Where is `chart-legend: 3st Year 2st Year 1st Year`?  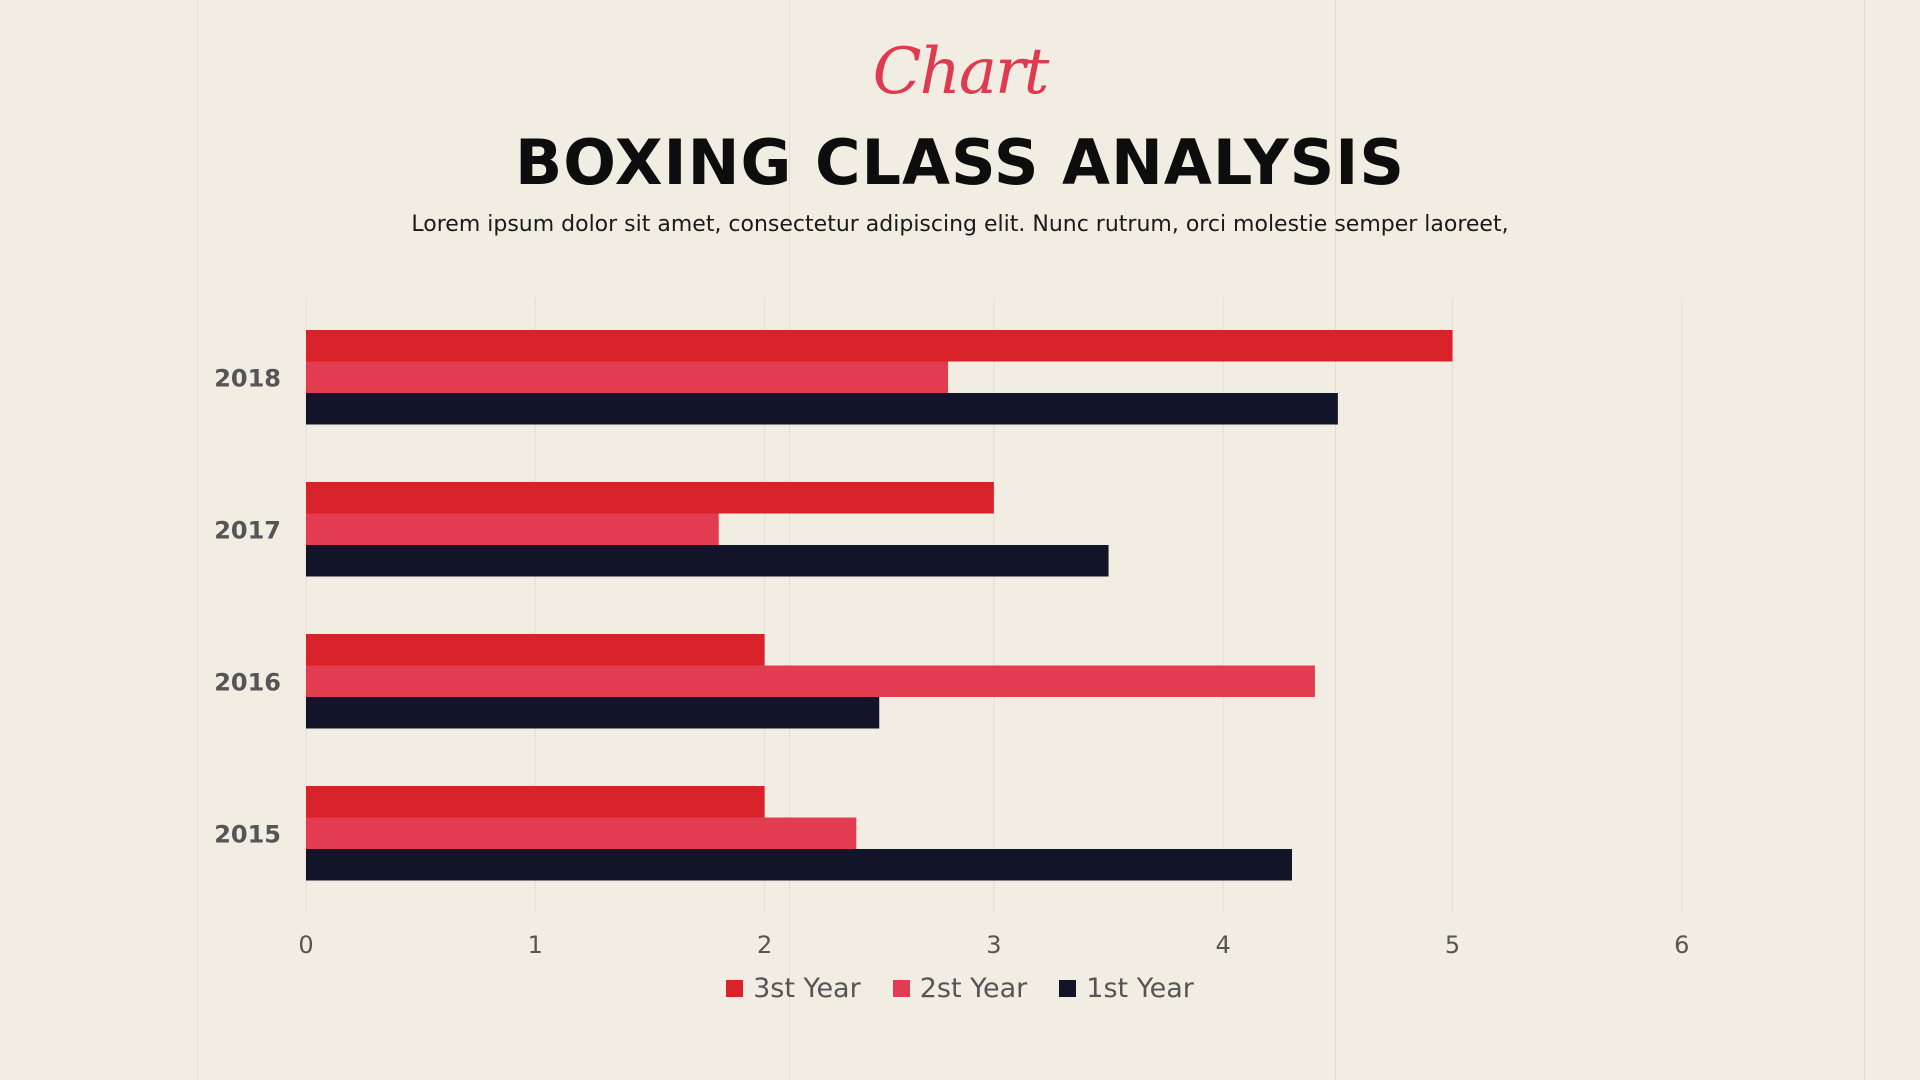
chart-legend: 3st Year 2st Year 1st Year is located at coordinates (960, 988).